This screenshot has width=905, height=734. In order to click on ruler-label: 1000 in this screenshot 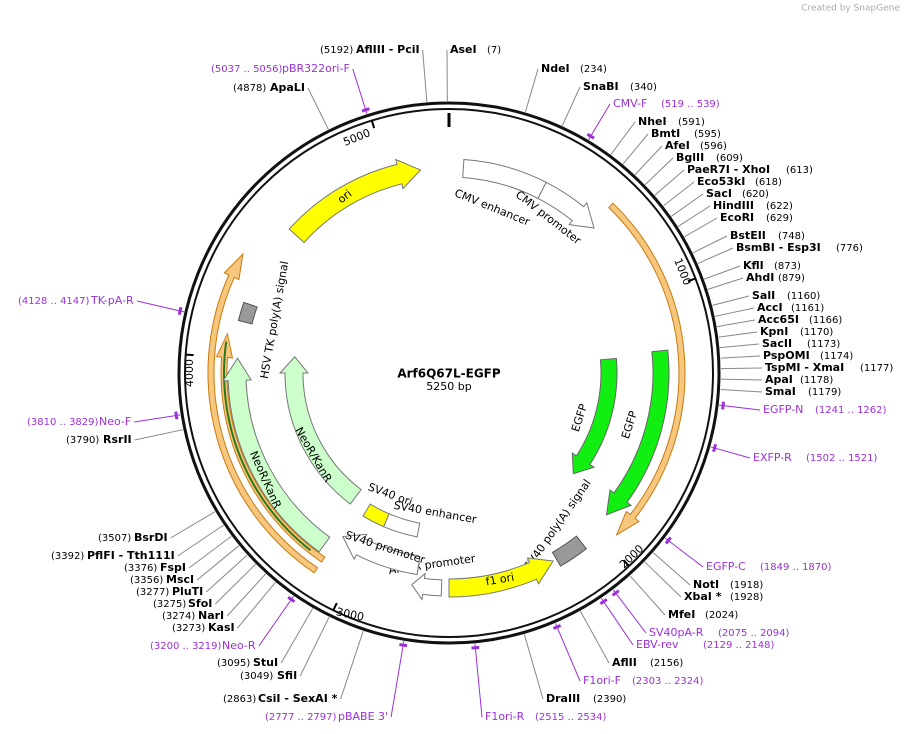, I will do `click(682, 271)`.